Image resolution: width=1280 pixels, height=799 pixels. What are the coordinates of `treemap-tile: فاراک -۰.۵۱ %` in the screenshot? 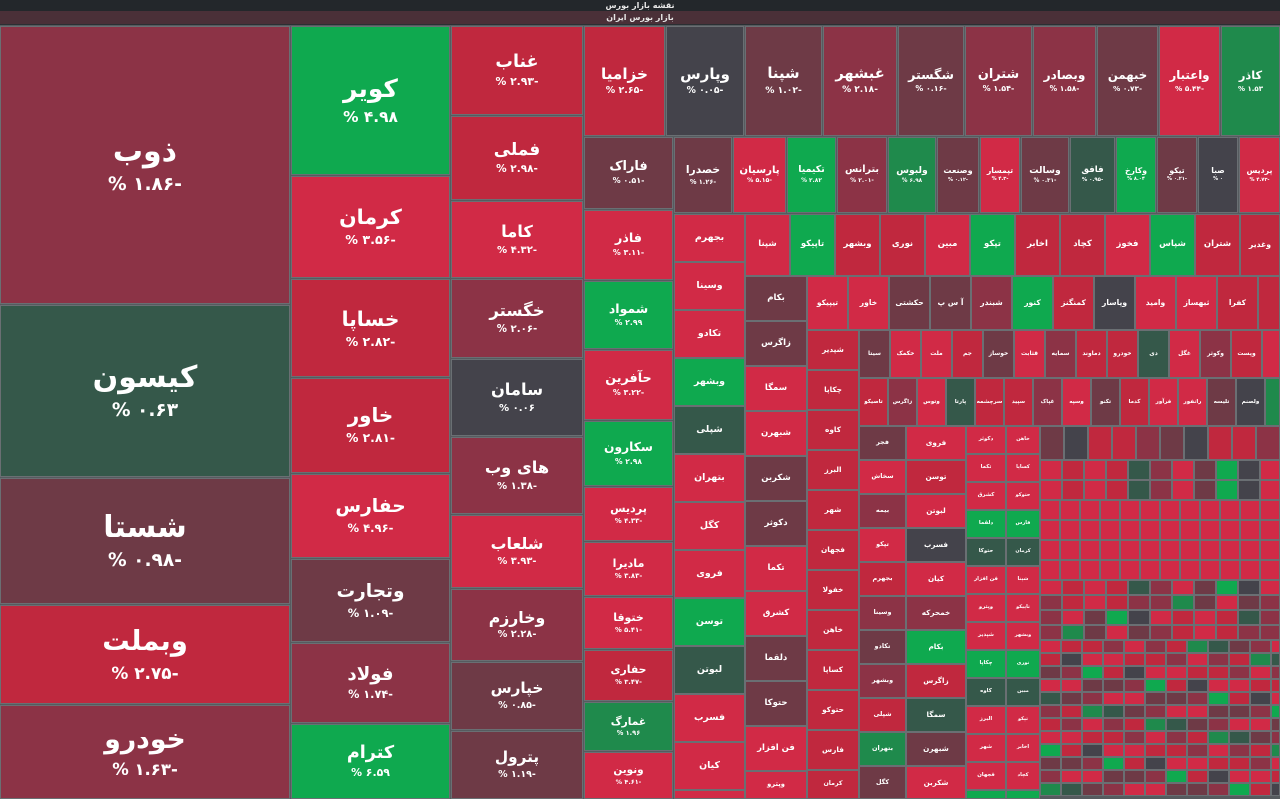 It's located at (628, 173).